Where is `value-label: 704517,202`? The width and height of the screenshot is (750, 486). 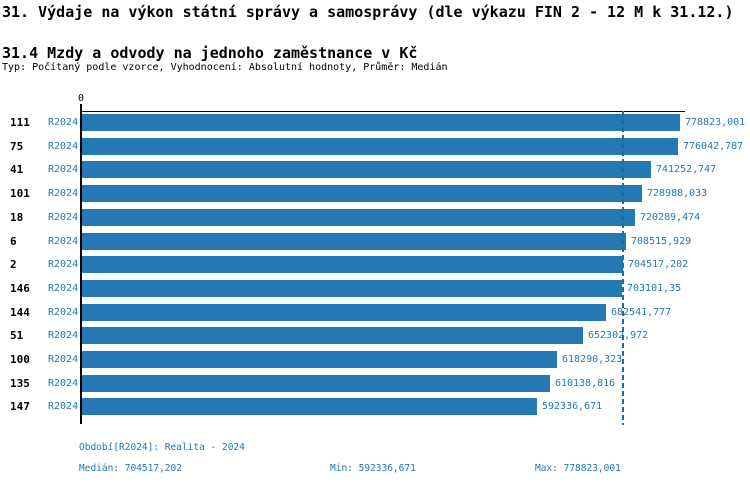 value-label: 704517,202 is located at coordinates (658, 264).